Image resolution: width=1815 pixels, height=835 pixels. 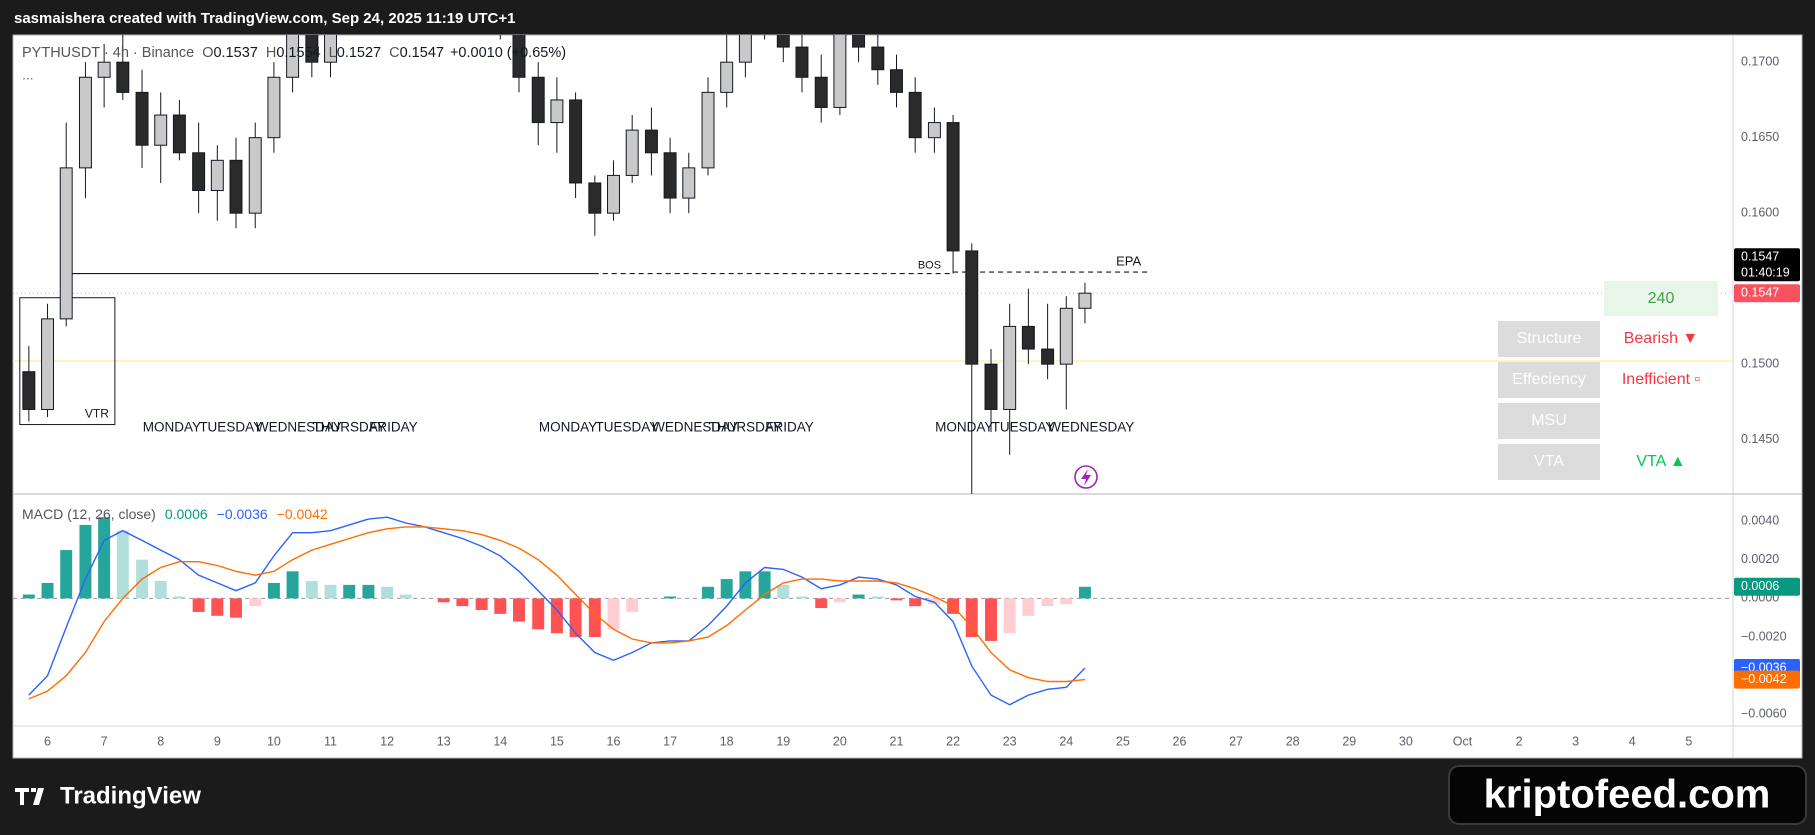 What do you see at coordinates (1767, 679) in the screenshot?
I see `axis-badge` at bounding box center [1767, 679].